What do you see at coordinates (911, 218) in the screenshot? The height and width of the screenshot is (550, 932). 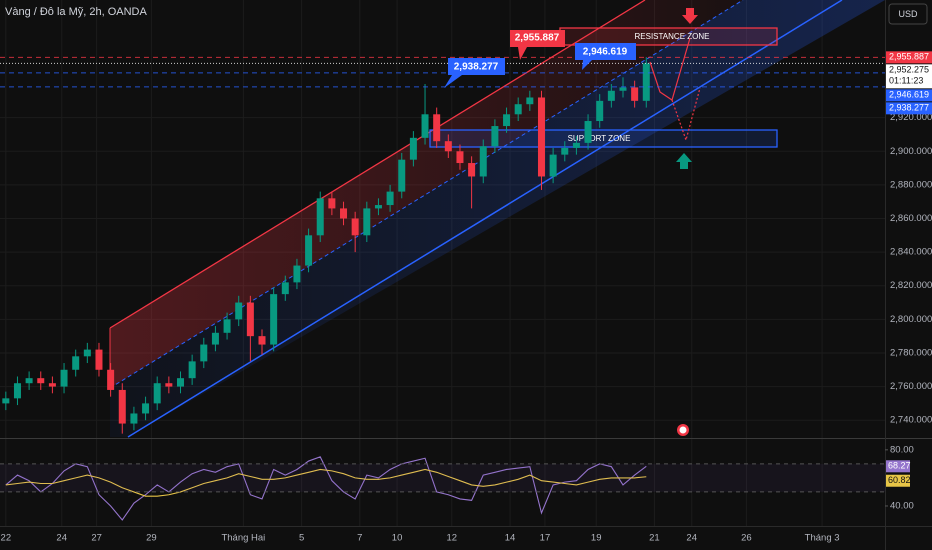 I see `y-tick-label: 2,860.000` at bounding box center [911, 218].